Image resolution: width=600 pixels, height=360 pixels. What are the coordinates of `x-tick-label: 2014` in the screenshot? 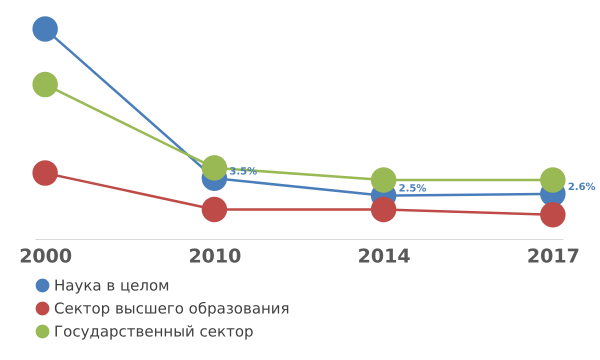 It's located at (384, 257).